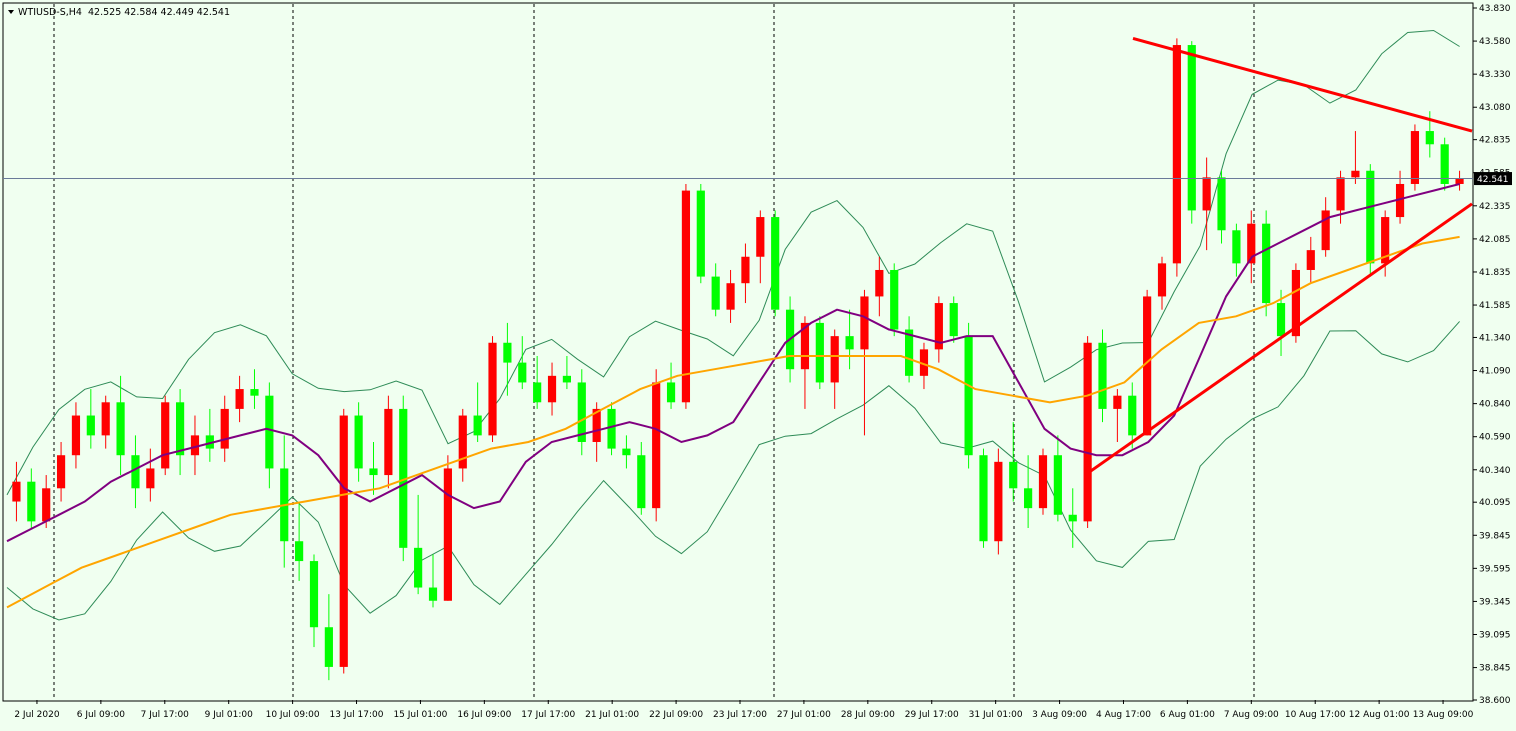  Describe the element at coordinates (36, 715) in the screenshot. I see `x-tick-label: 2 Jul 2020` at that location.